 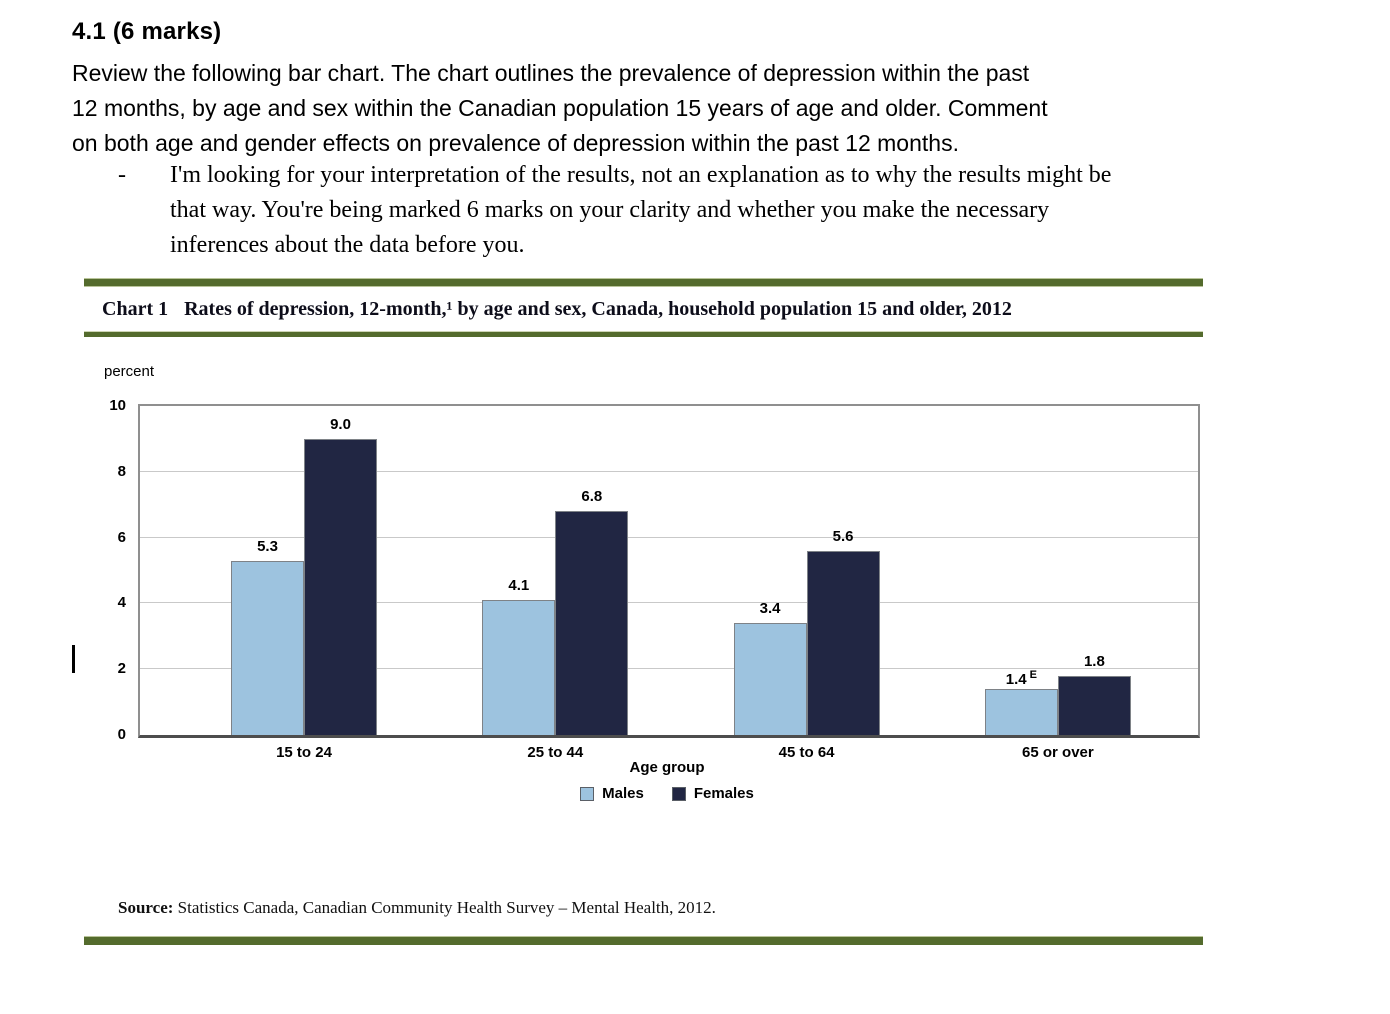 I want to click on x-tick-label: 25 to 44, so click(x=555, y=752).